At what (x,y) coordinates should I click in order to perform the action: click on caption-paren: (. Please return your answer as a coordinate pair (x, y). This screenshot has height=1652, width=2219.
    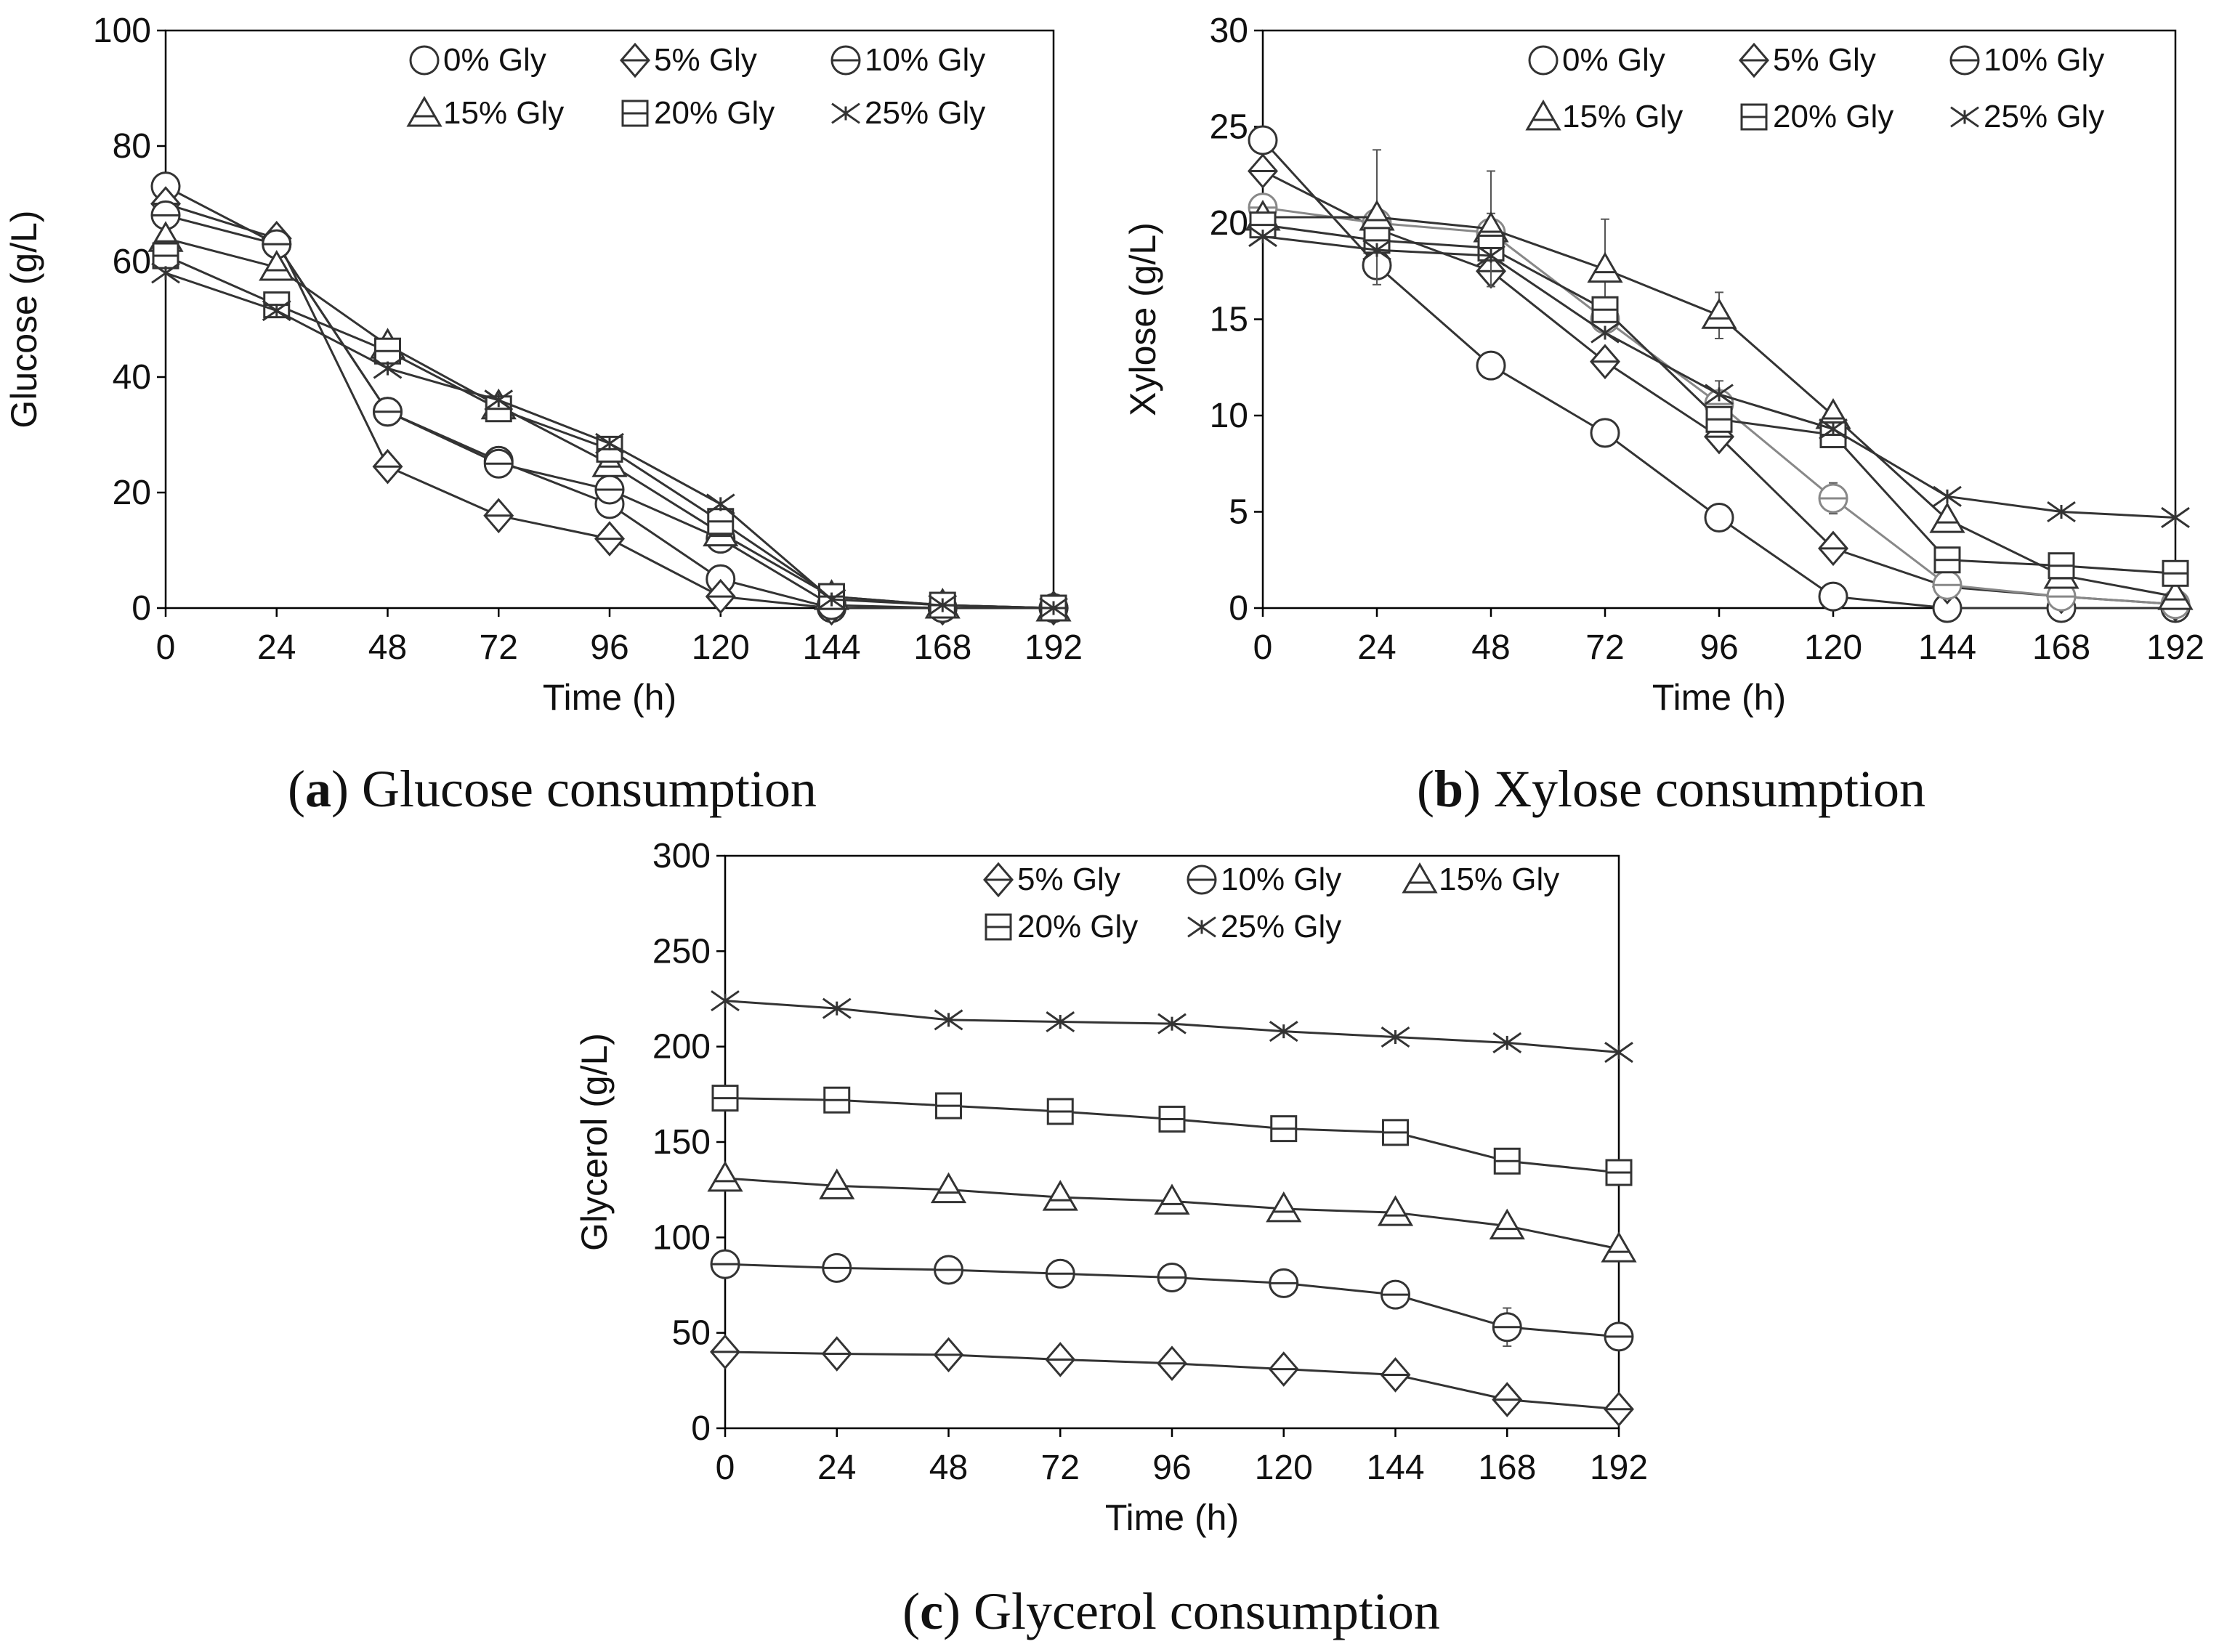
    Looking at the image, I should click on (296, 789).